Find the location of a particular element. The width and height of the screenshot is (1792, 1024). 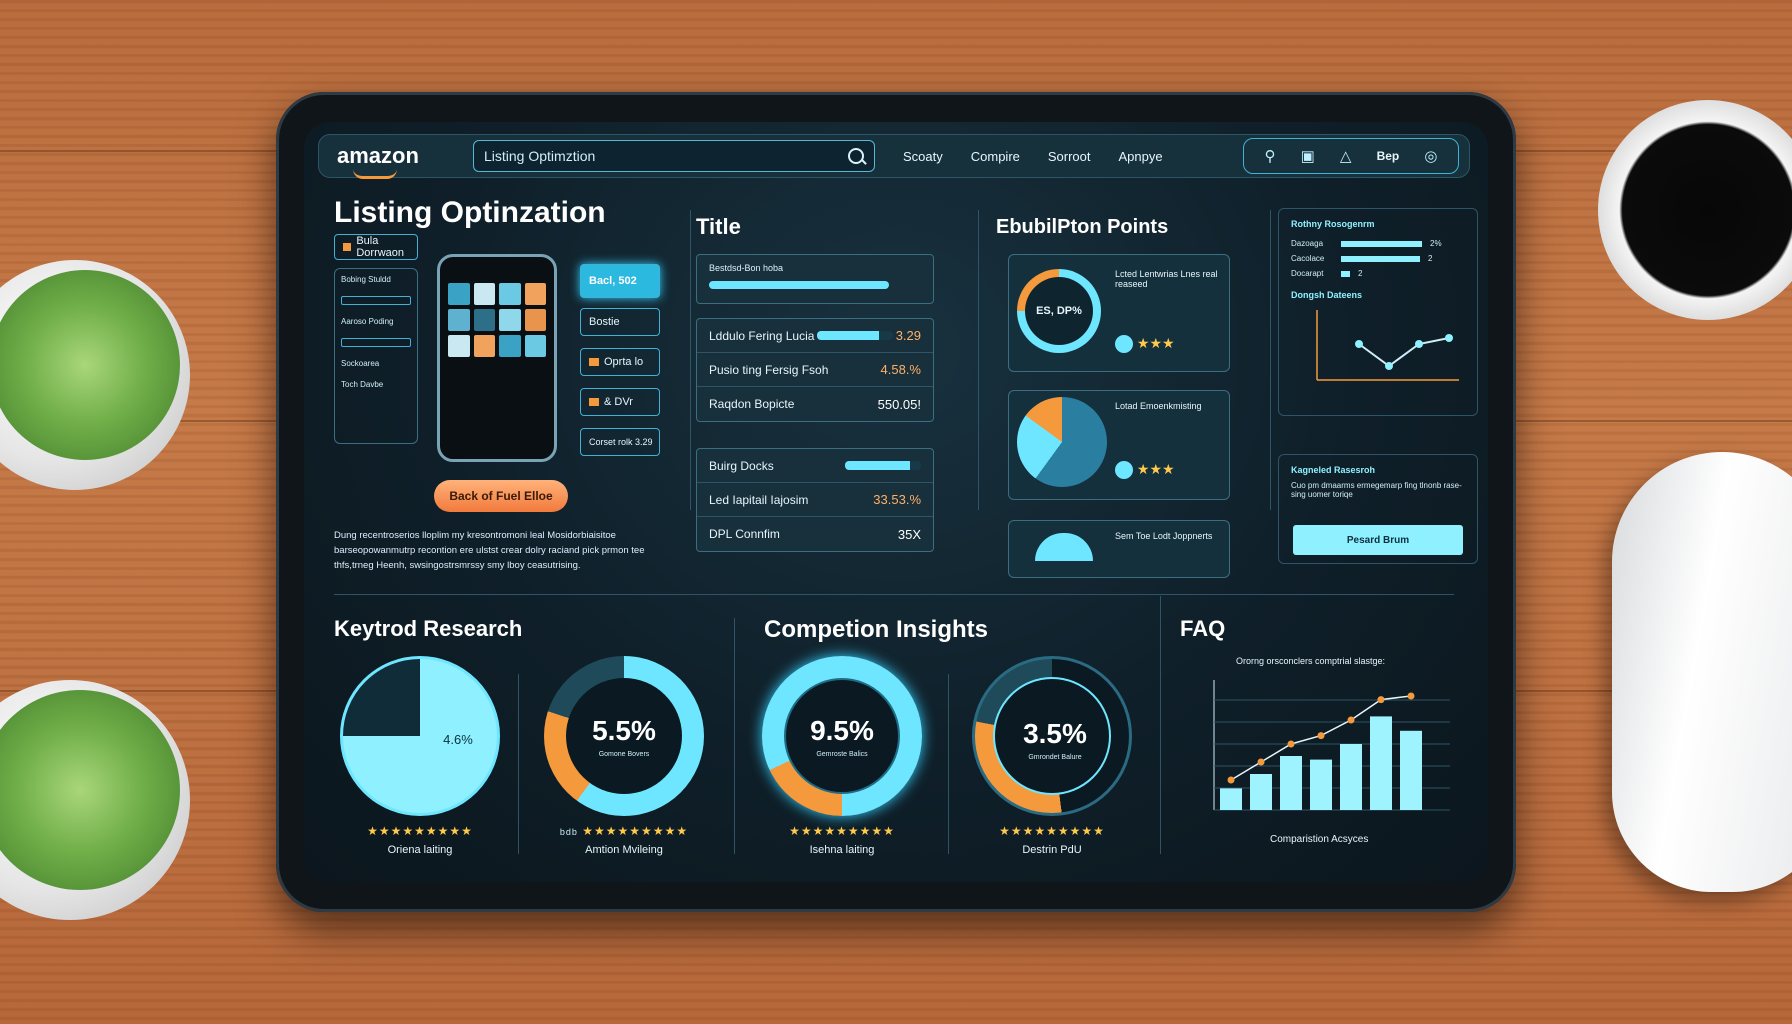

donut-value: 3.5% is located at coordinates (1055, 733).